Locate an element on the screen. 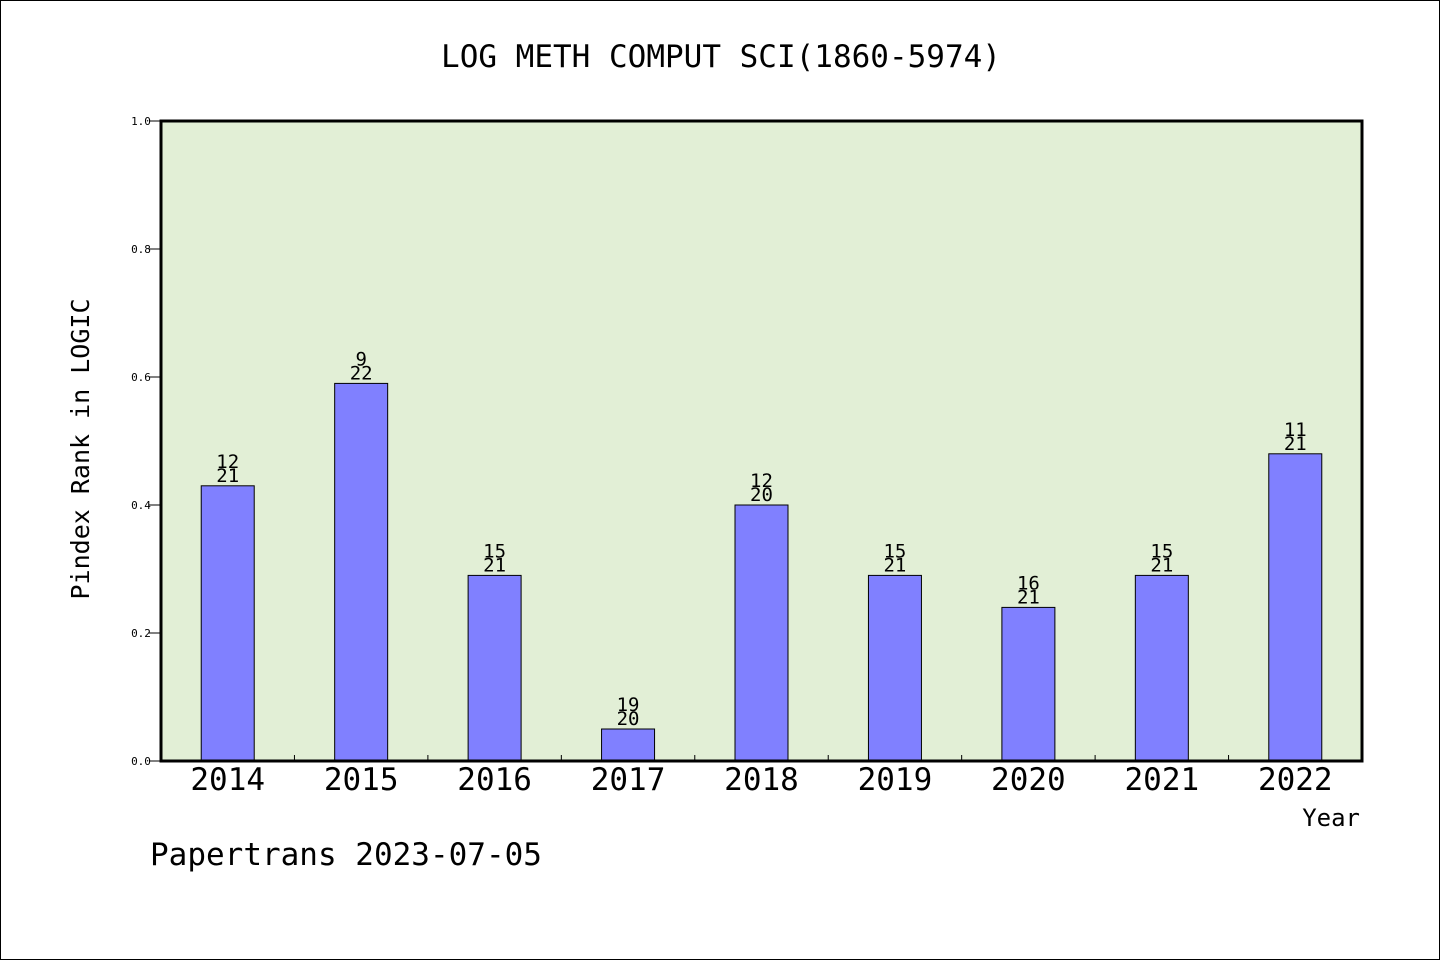  bar-2015 is located at coordinates (361, 572).